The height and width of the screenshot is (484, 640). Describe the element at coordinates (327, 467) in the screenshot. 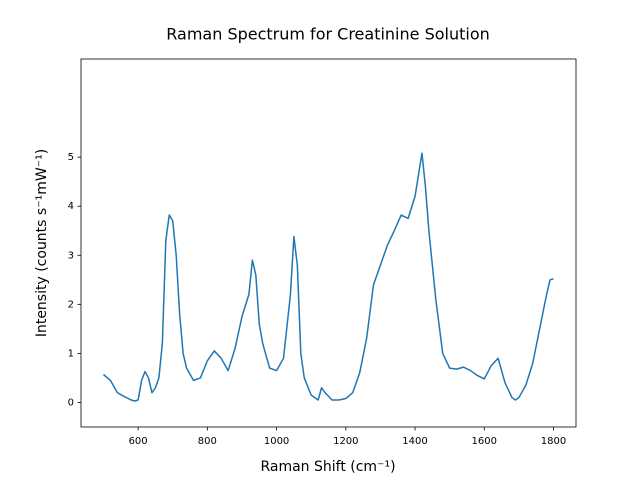

I see `x-axis-label: Raman Shift (cm⁻¹)` at that location.